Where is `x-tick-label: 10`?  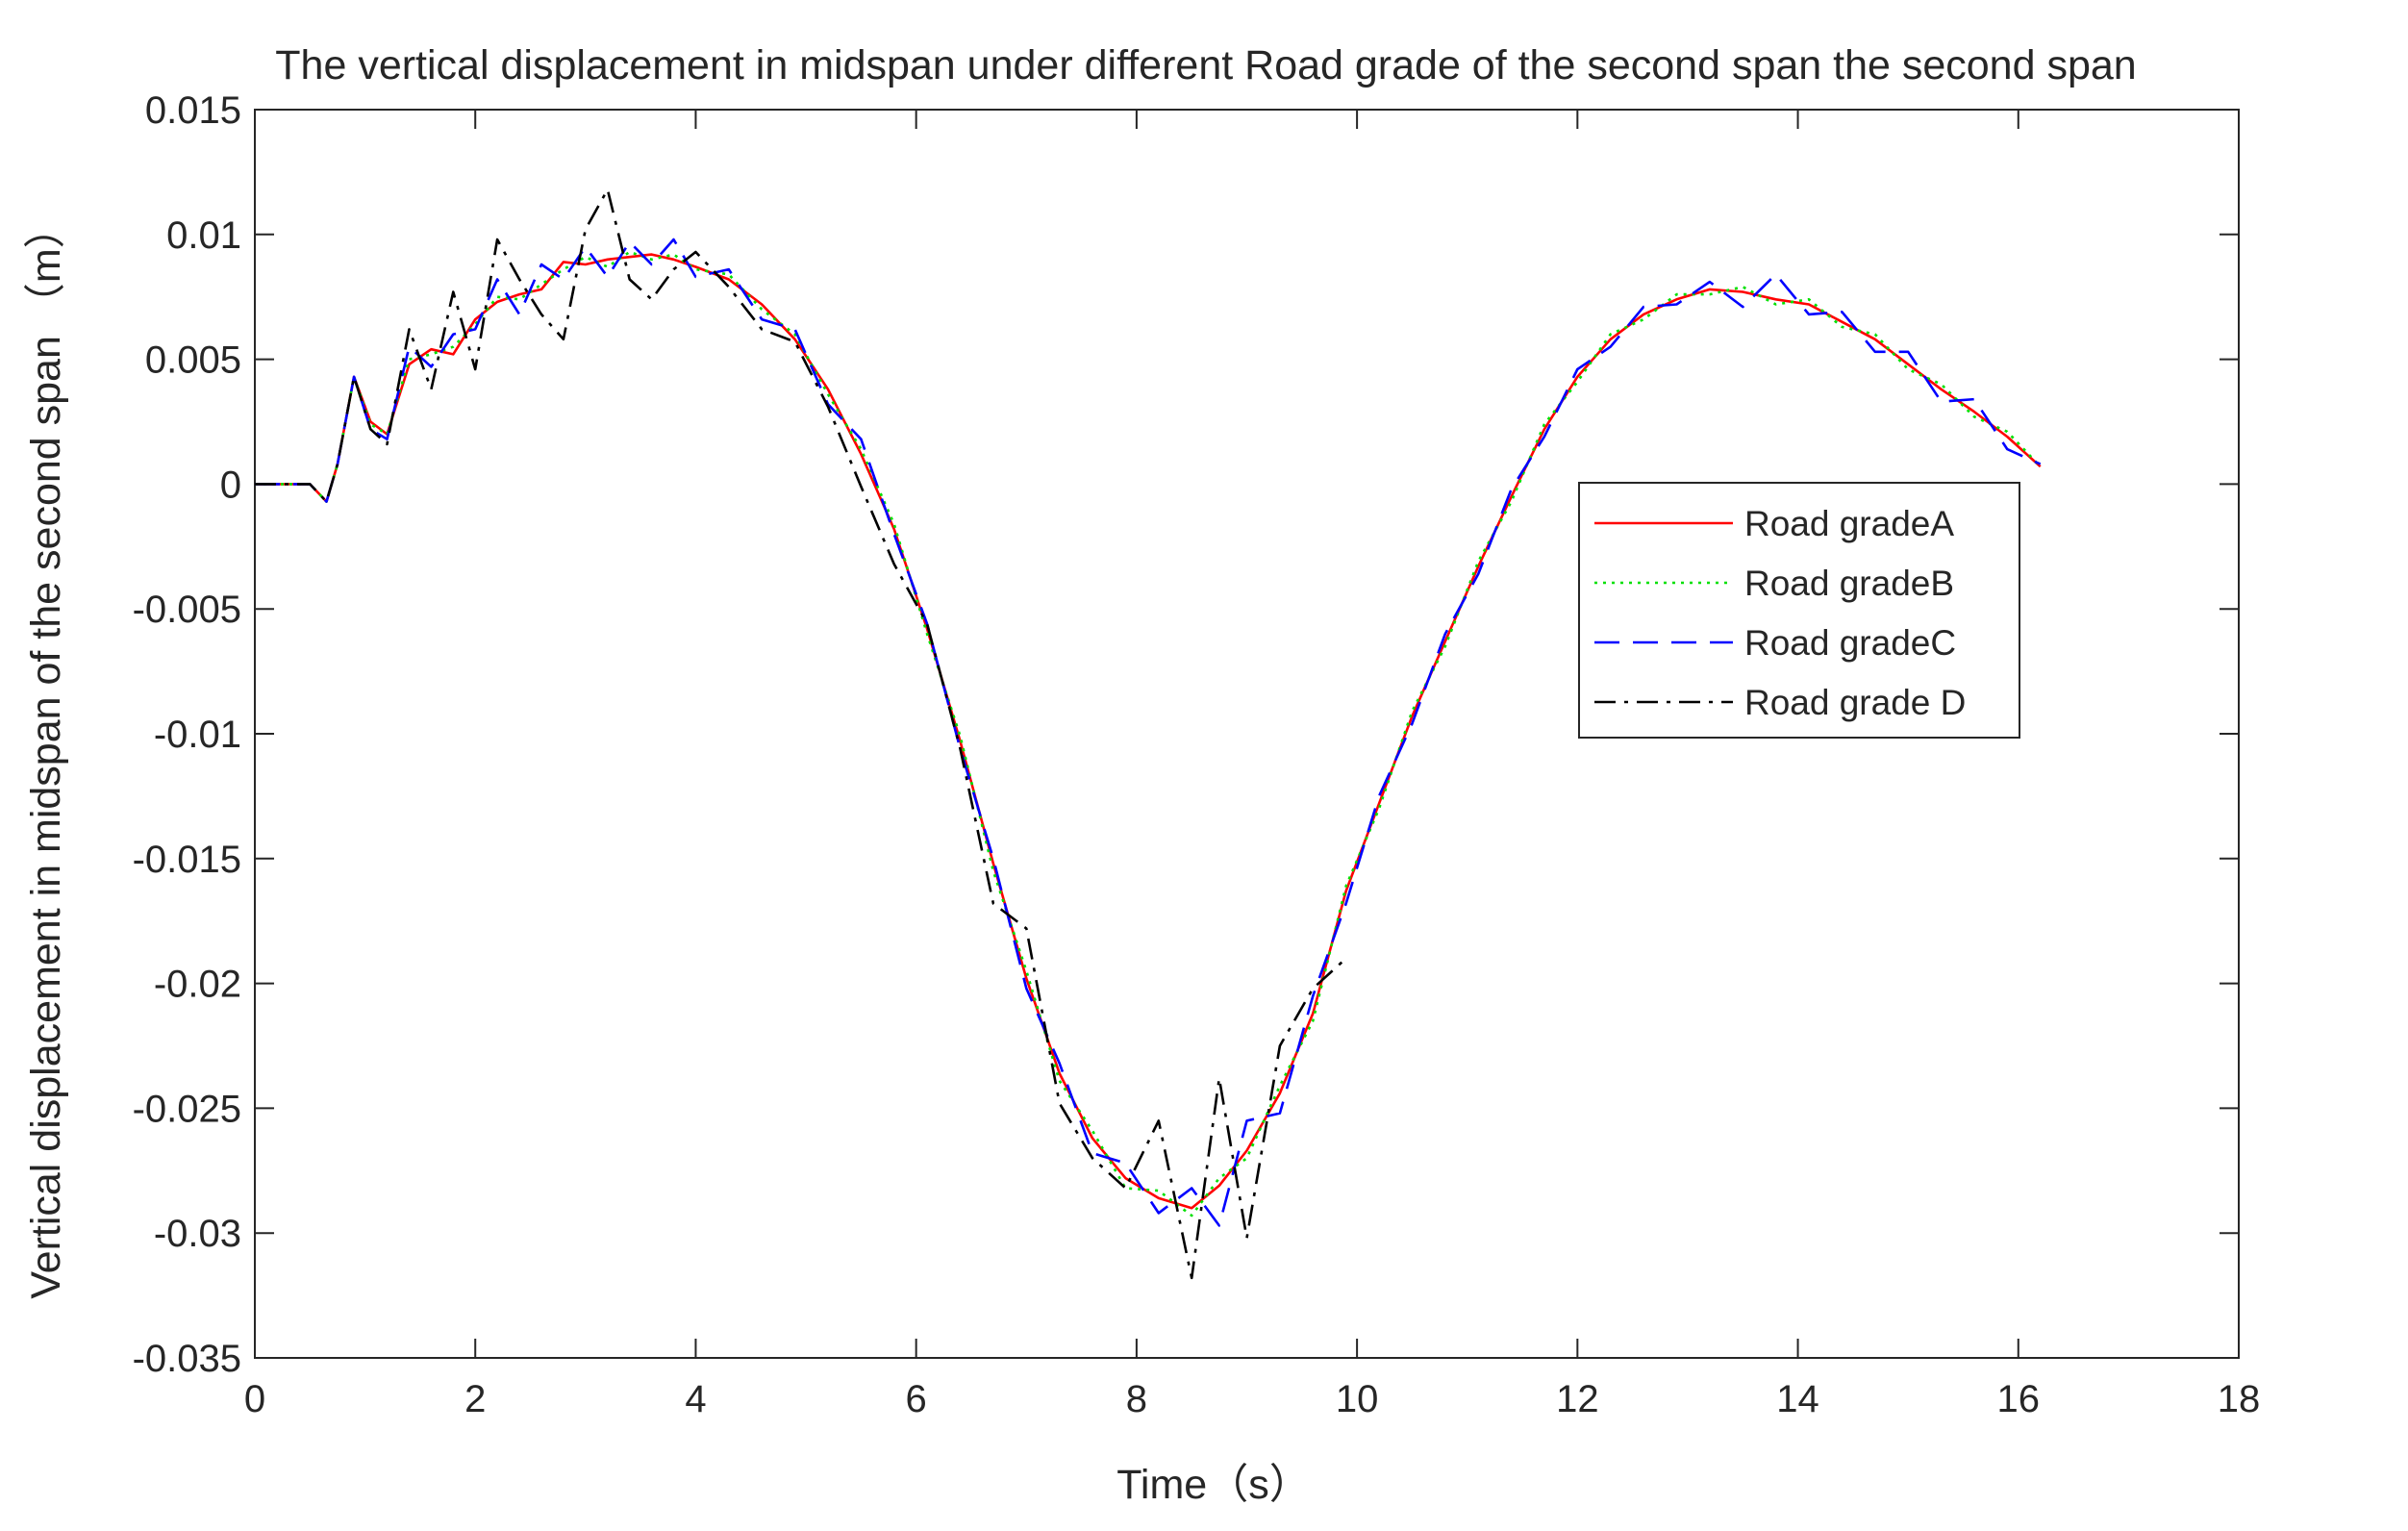 x-tick-label: 10 is located at coordinates (1357, 1399).